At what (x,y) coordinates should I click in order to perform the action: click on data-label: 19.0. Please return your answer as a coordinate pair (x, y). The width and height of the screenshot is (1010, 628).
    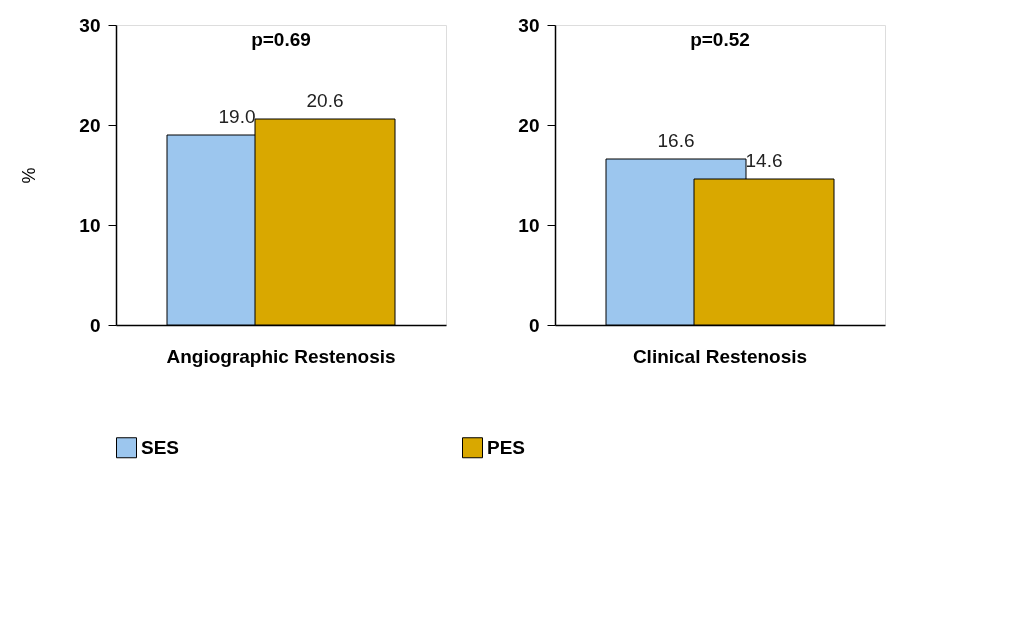
    Looking at the image, I should click on (237, 116).